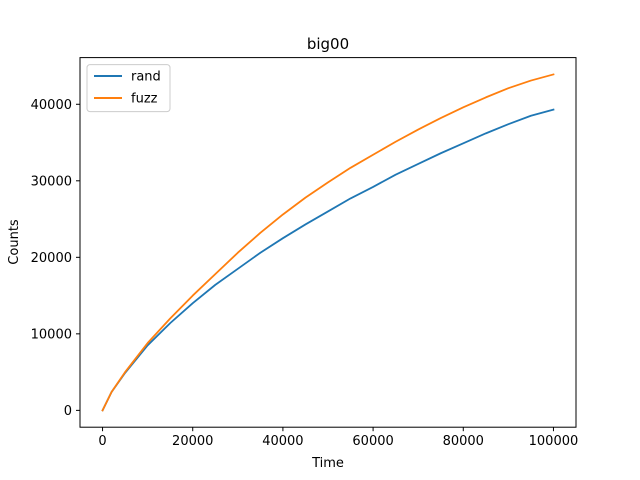  What do you see at coordinates (144, 99) in the screenshot?
I see `legend-label-fuzz: fuzz` at bounding box center [144, 99].